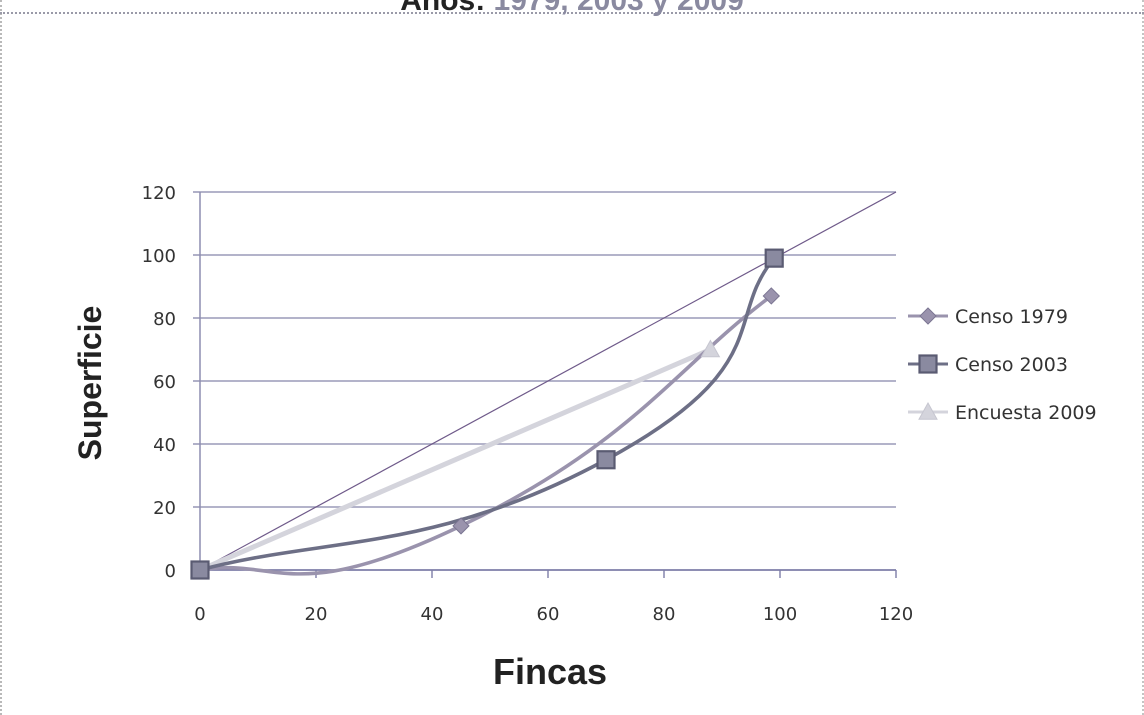 The image size is (1144, 715). I want to click on y-tick-label: 20, so click(164, 508).